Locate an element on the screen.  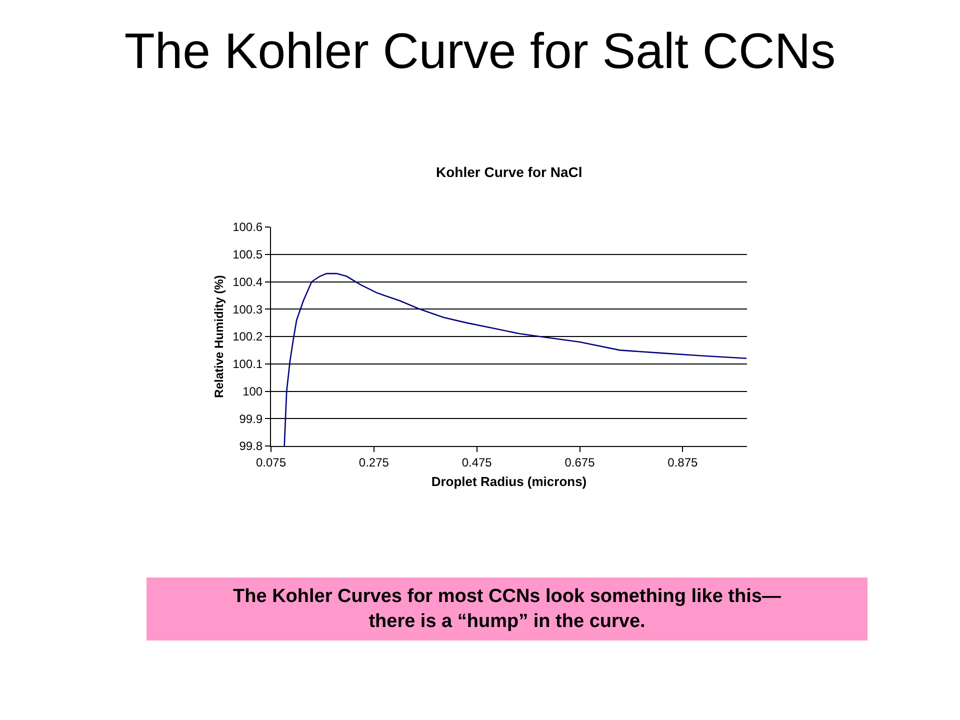
y-tick-label: 99.9 is located at coordinates (251, 419).